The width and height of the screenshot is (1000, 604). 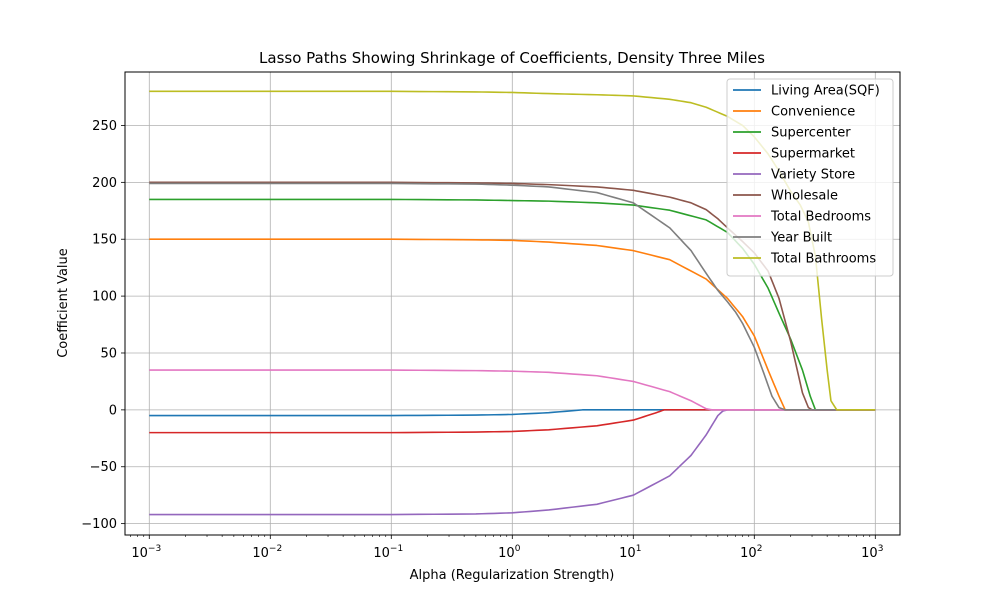 I want to click on legend-label-year-built: Year Built, so click(x=801, y=238).